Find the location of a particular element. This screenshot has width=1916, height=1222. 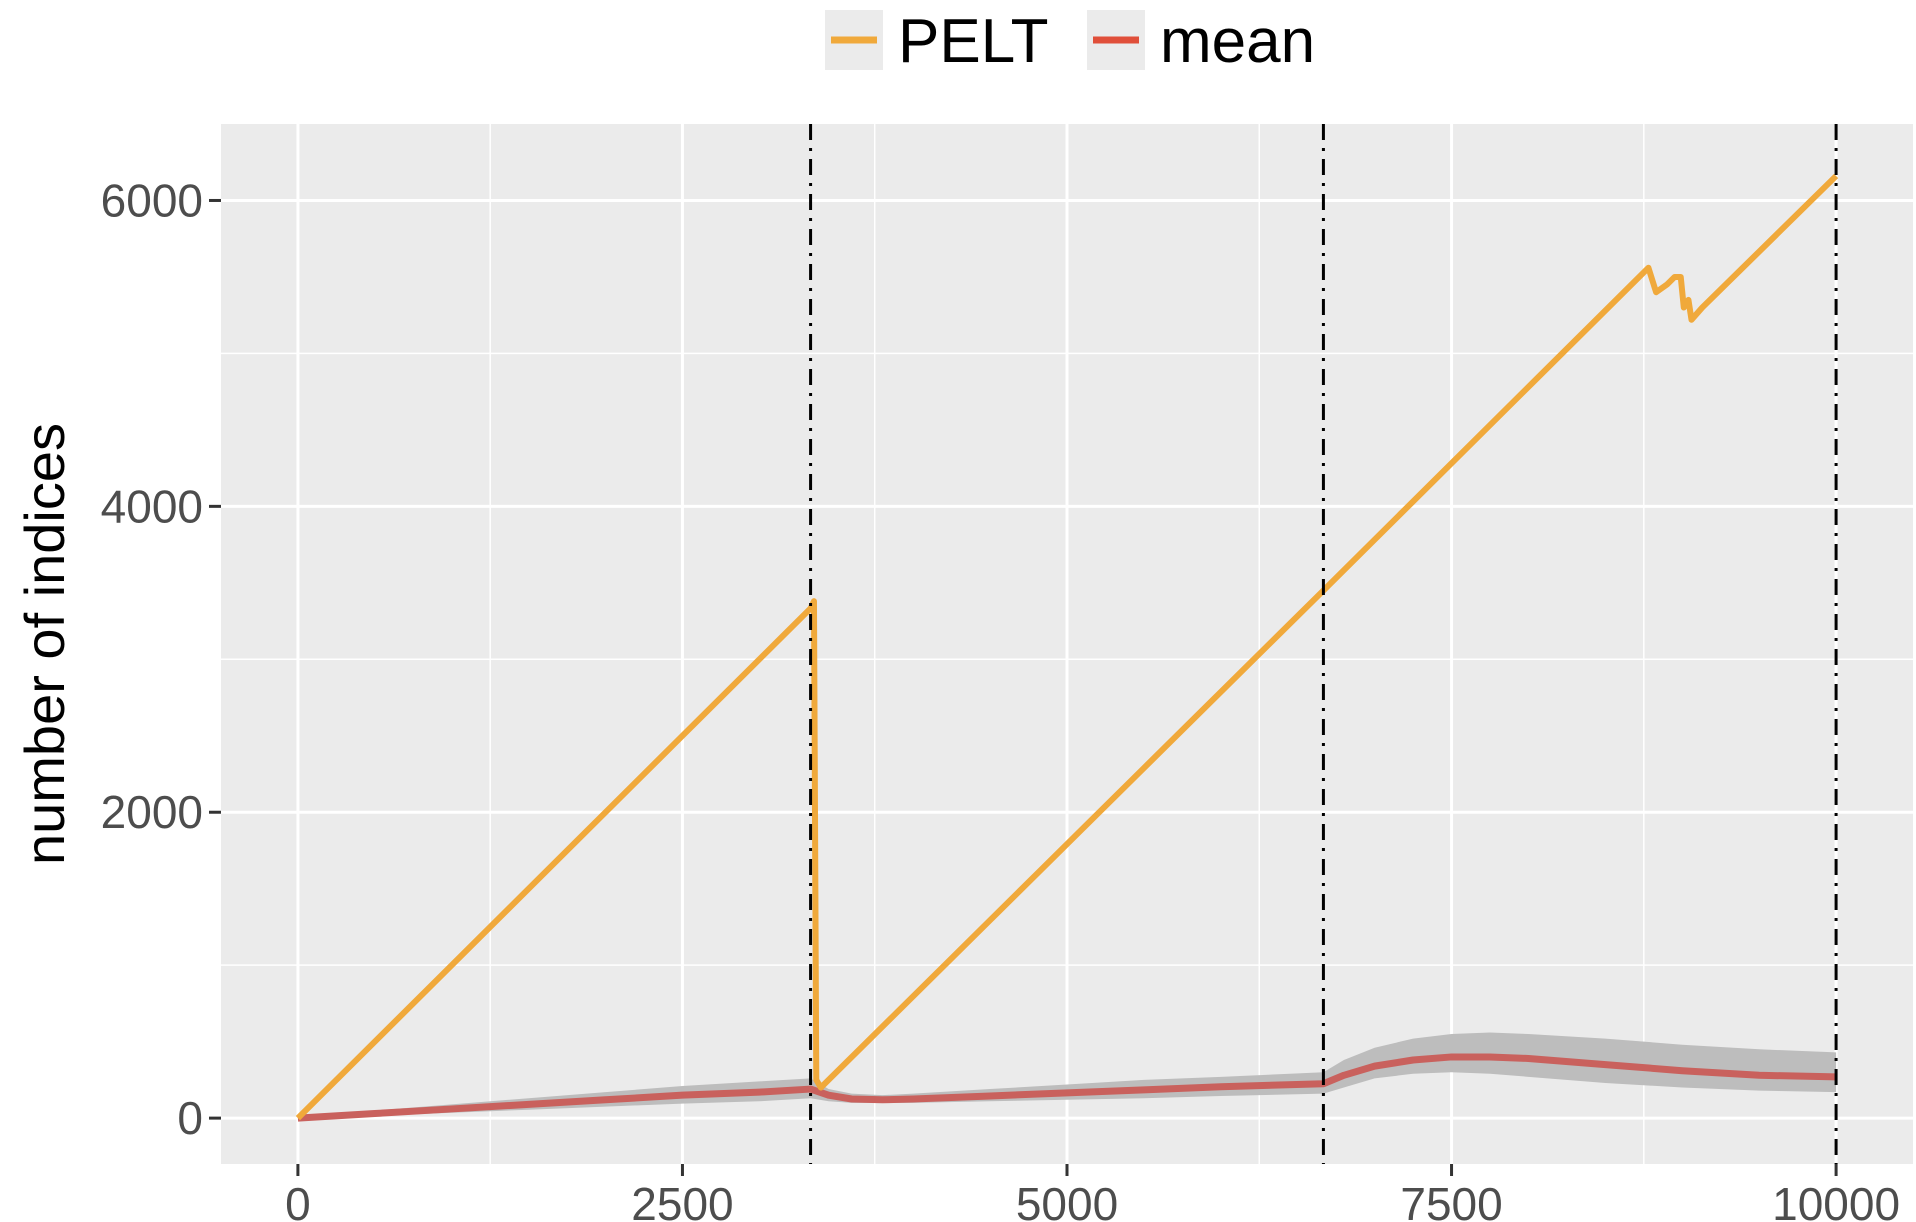

legend-label-mean: mean is located at coordinates (1237, 41).